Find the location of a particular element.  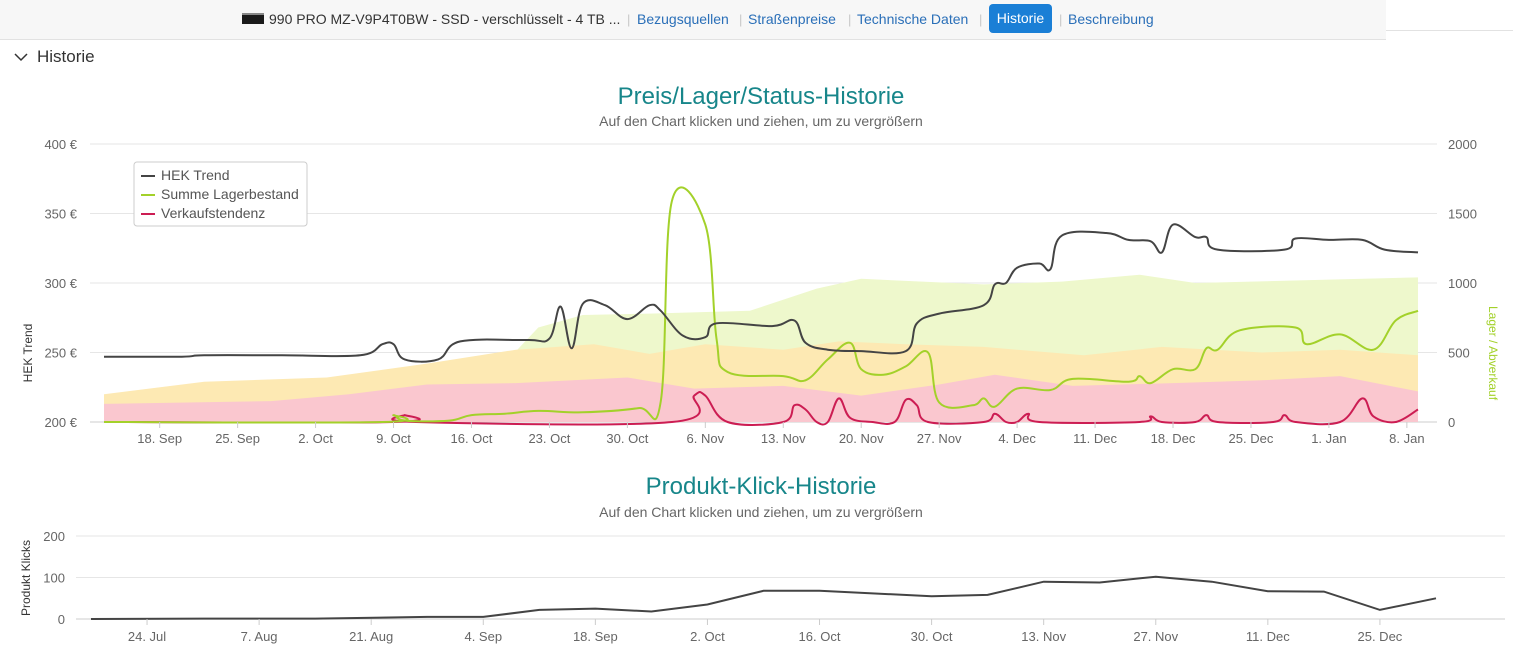

y2-tick-label: 2000 is located at coordinates (1462, 144).